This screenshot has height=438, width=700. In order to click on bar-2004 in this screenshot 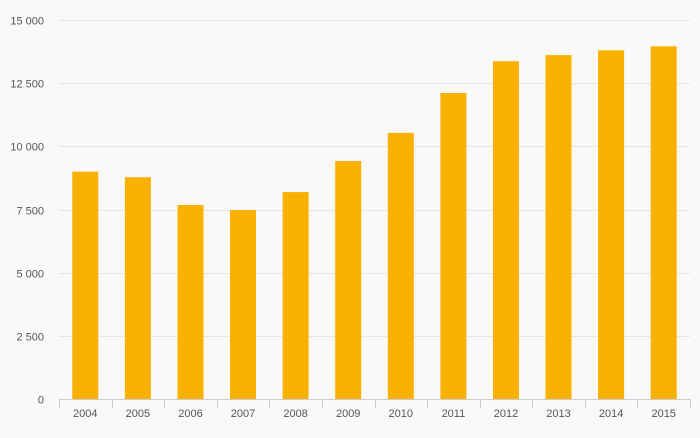, I will do `click(85, 285)`.